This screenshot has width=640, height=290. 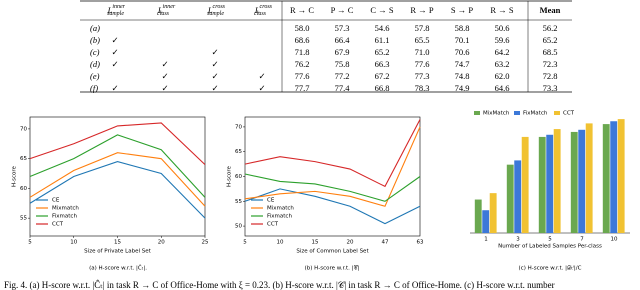 I want to click on row-label: (e), so click(x=95, y=76).